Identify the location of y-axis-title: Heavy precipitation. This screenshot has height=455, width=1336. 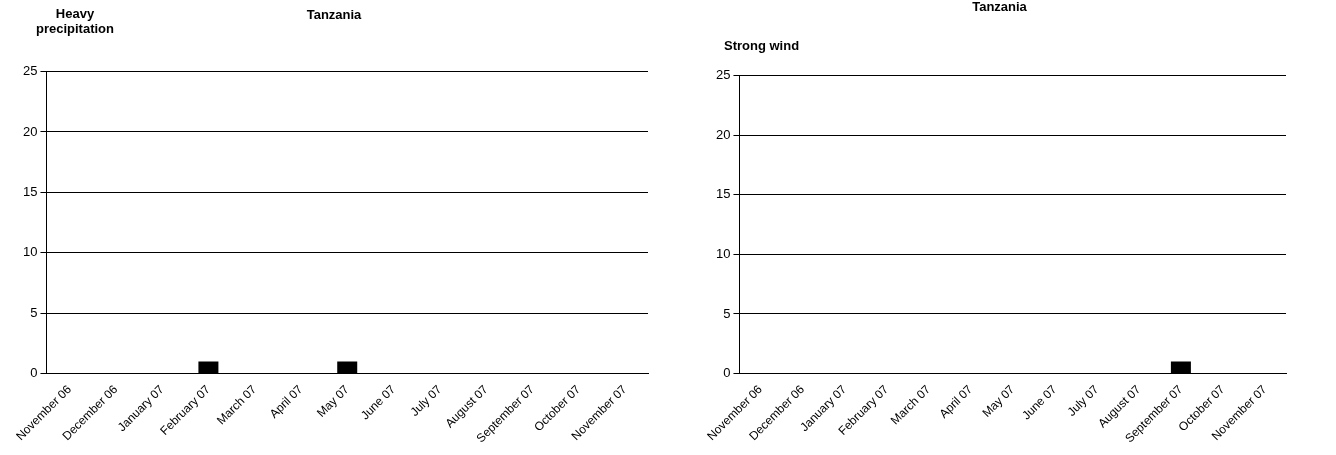
(75, 21).